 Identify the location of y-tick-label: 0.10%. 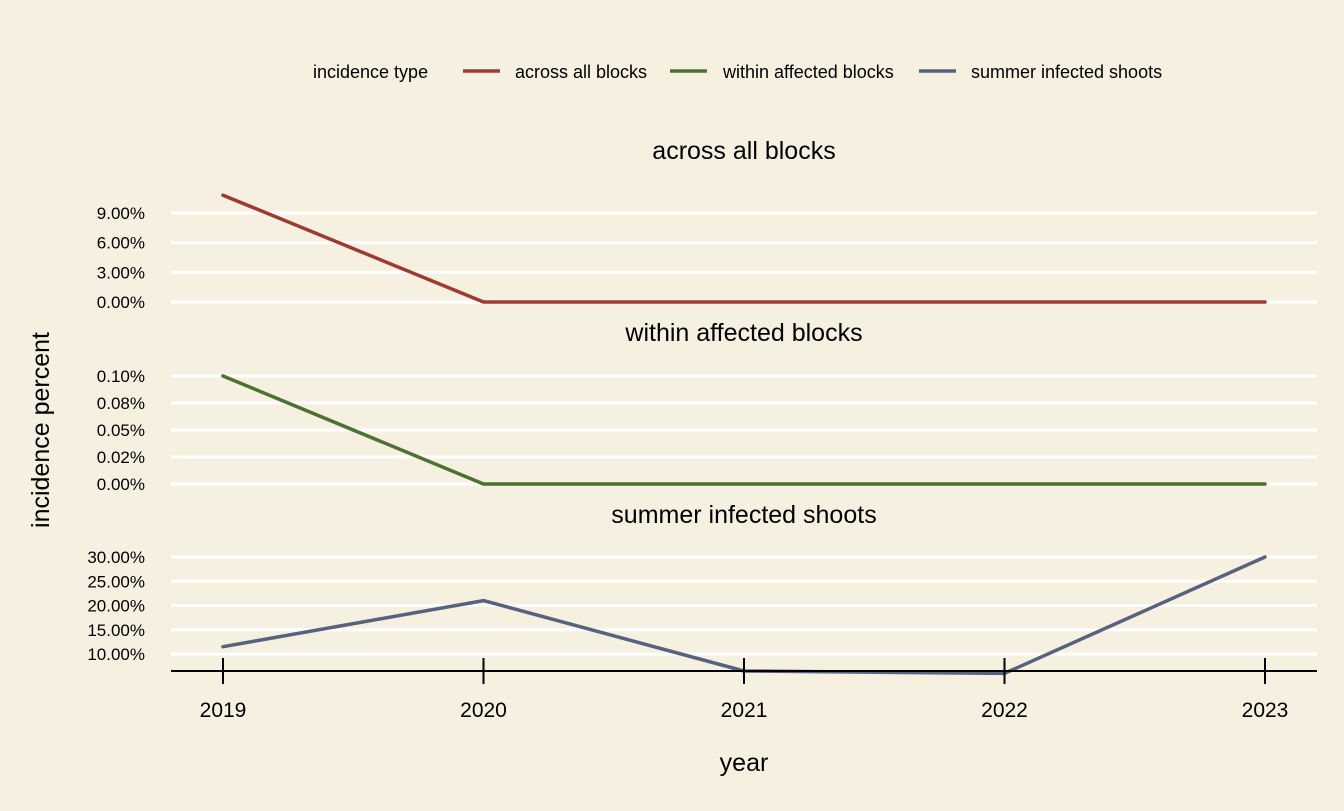
(121, 376).